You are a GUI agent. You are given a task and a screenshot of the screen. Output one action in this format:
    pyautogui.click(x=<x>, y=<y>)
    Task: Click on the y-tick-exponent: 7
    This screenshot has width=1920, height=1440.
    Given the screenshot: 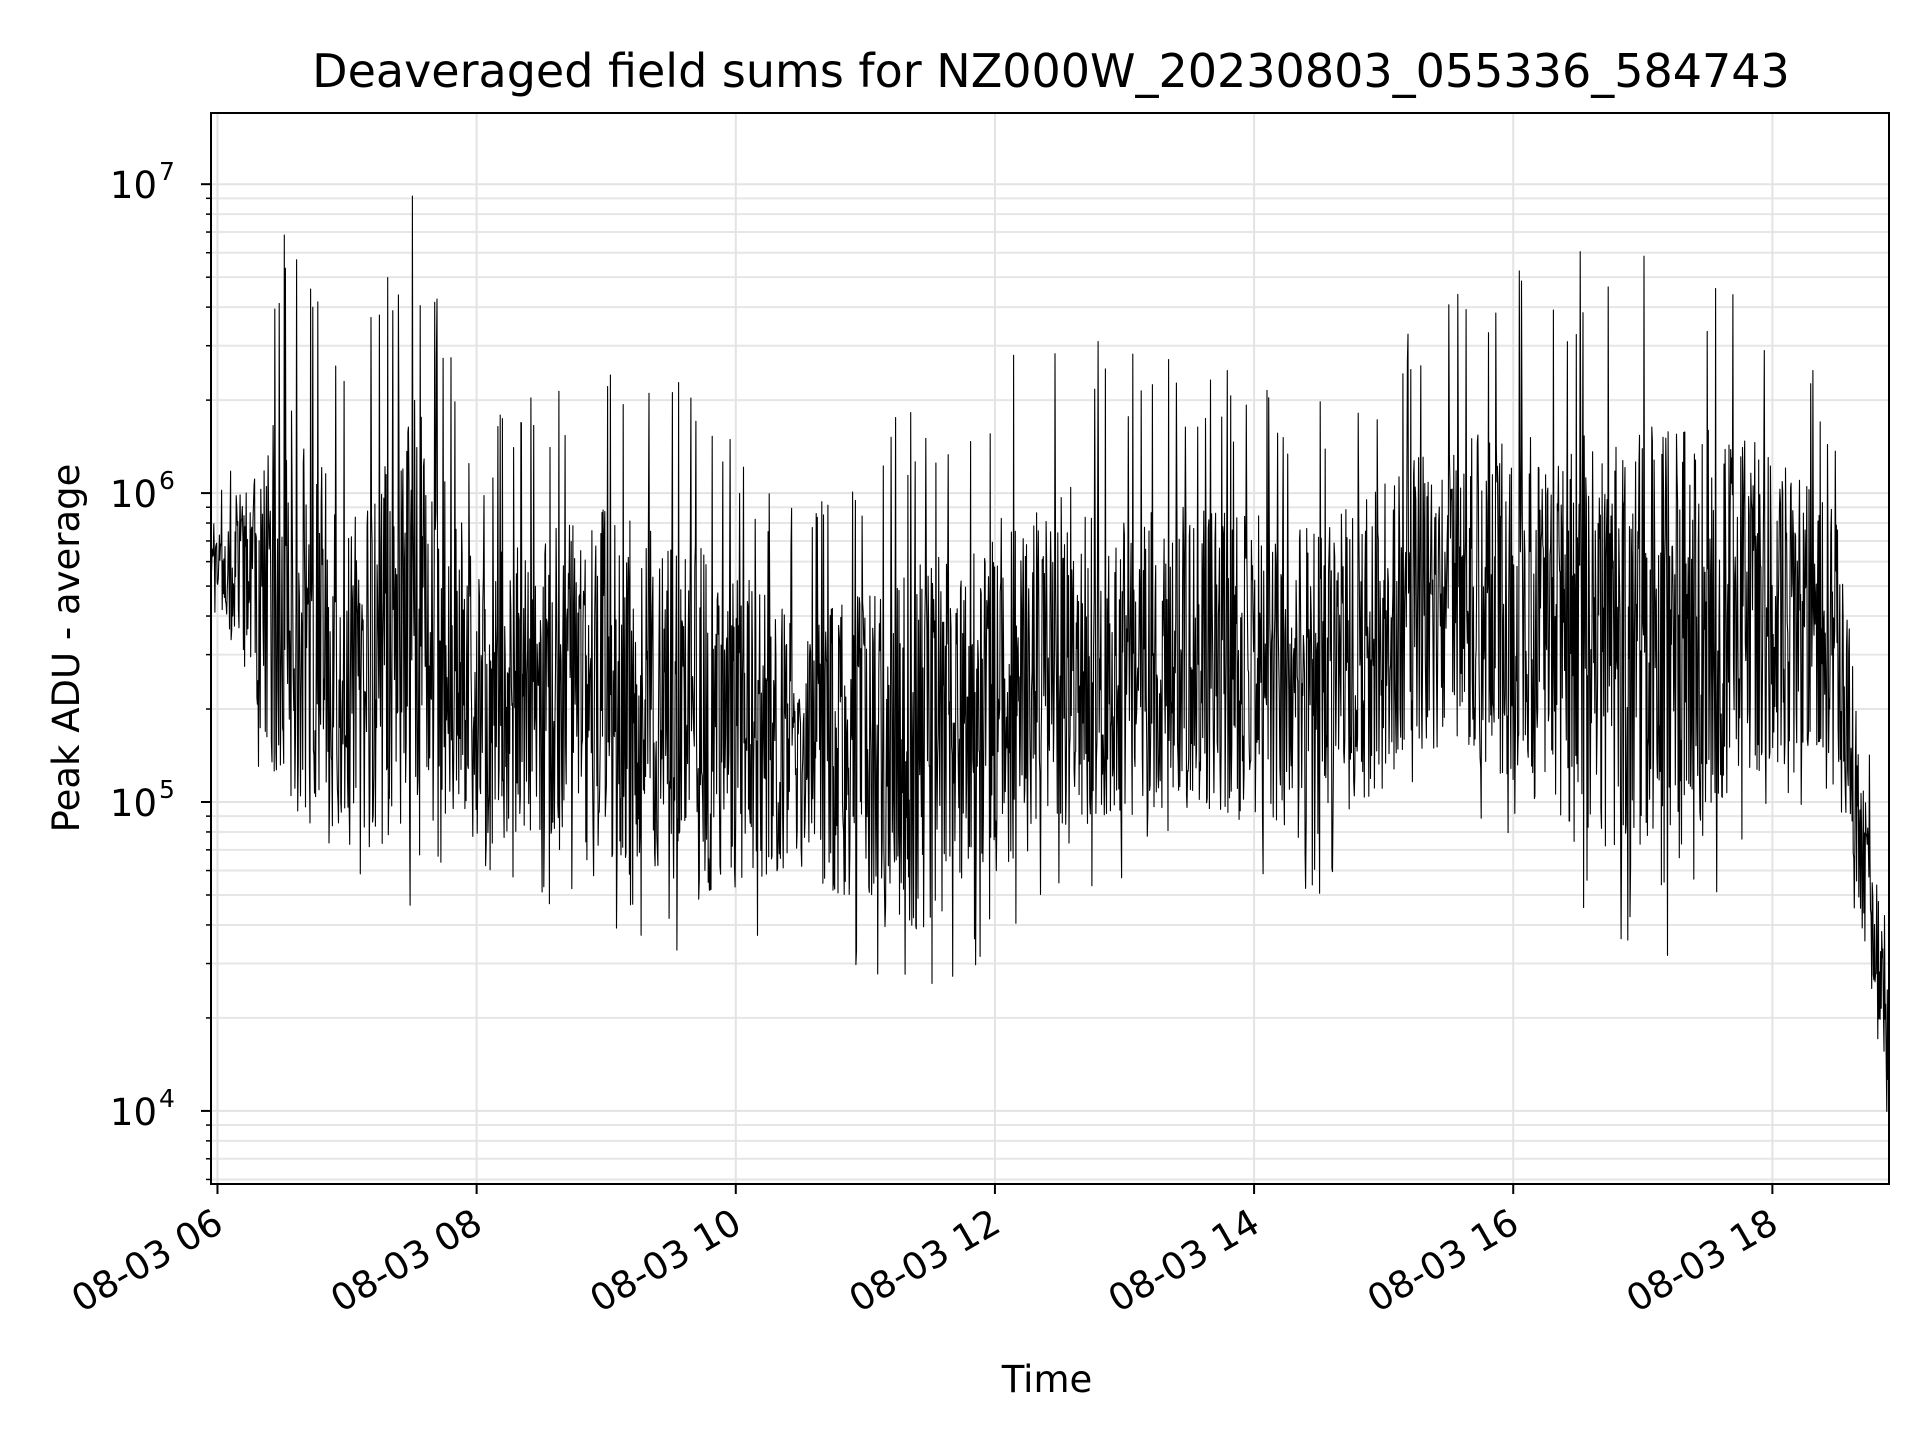 What is the action you would take?
    pyautogui.click(x=167, y=171)
    